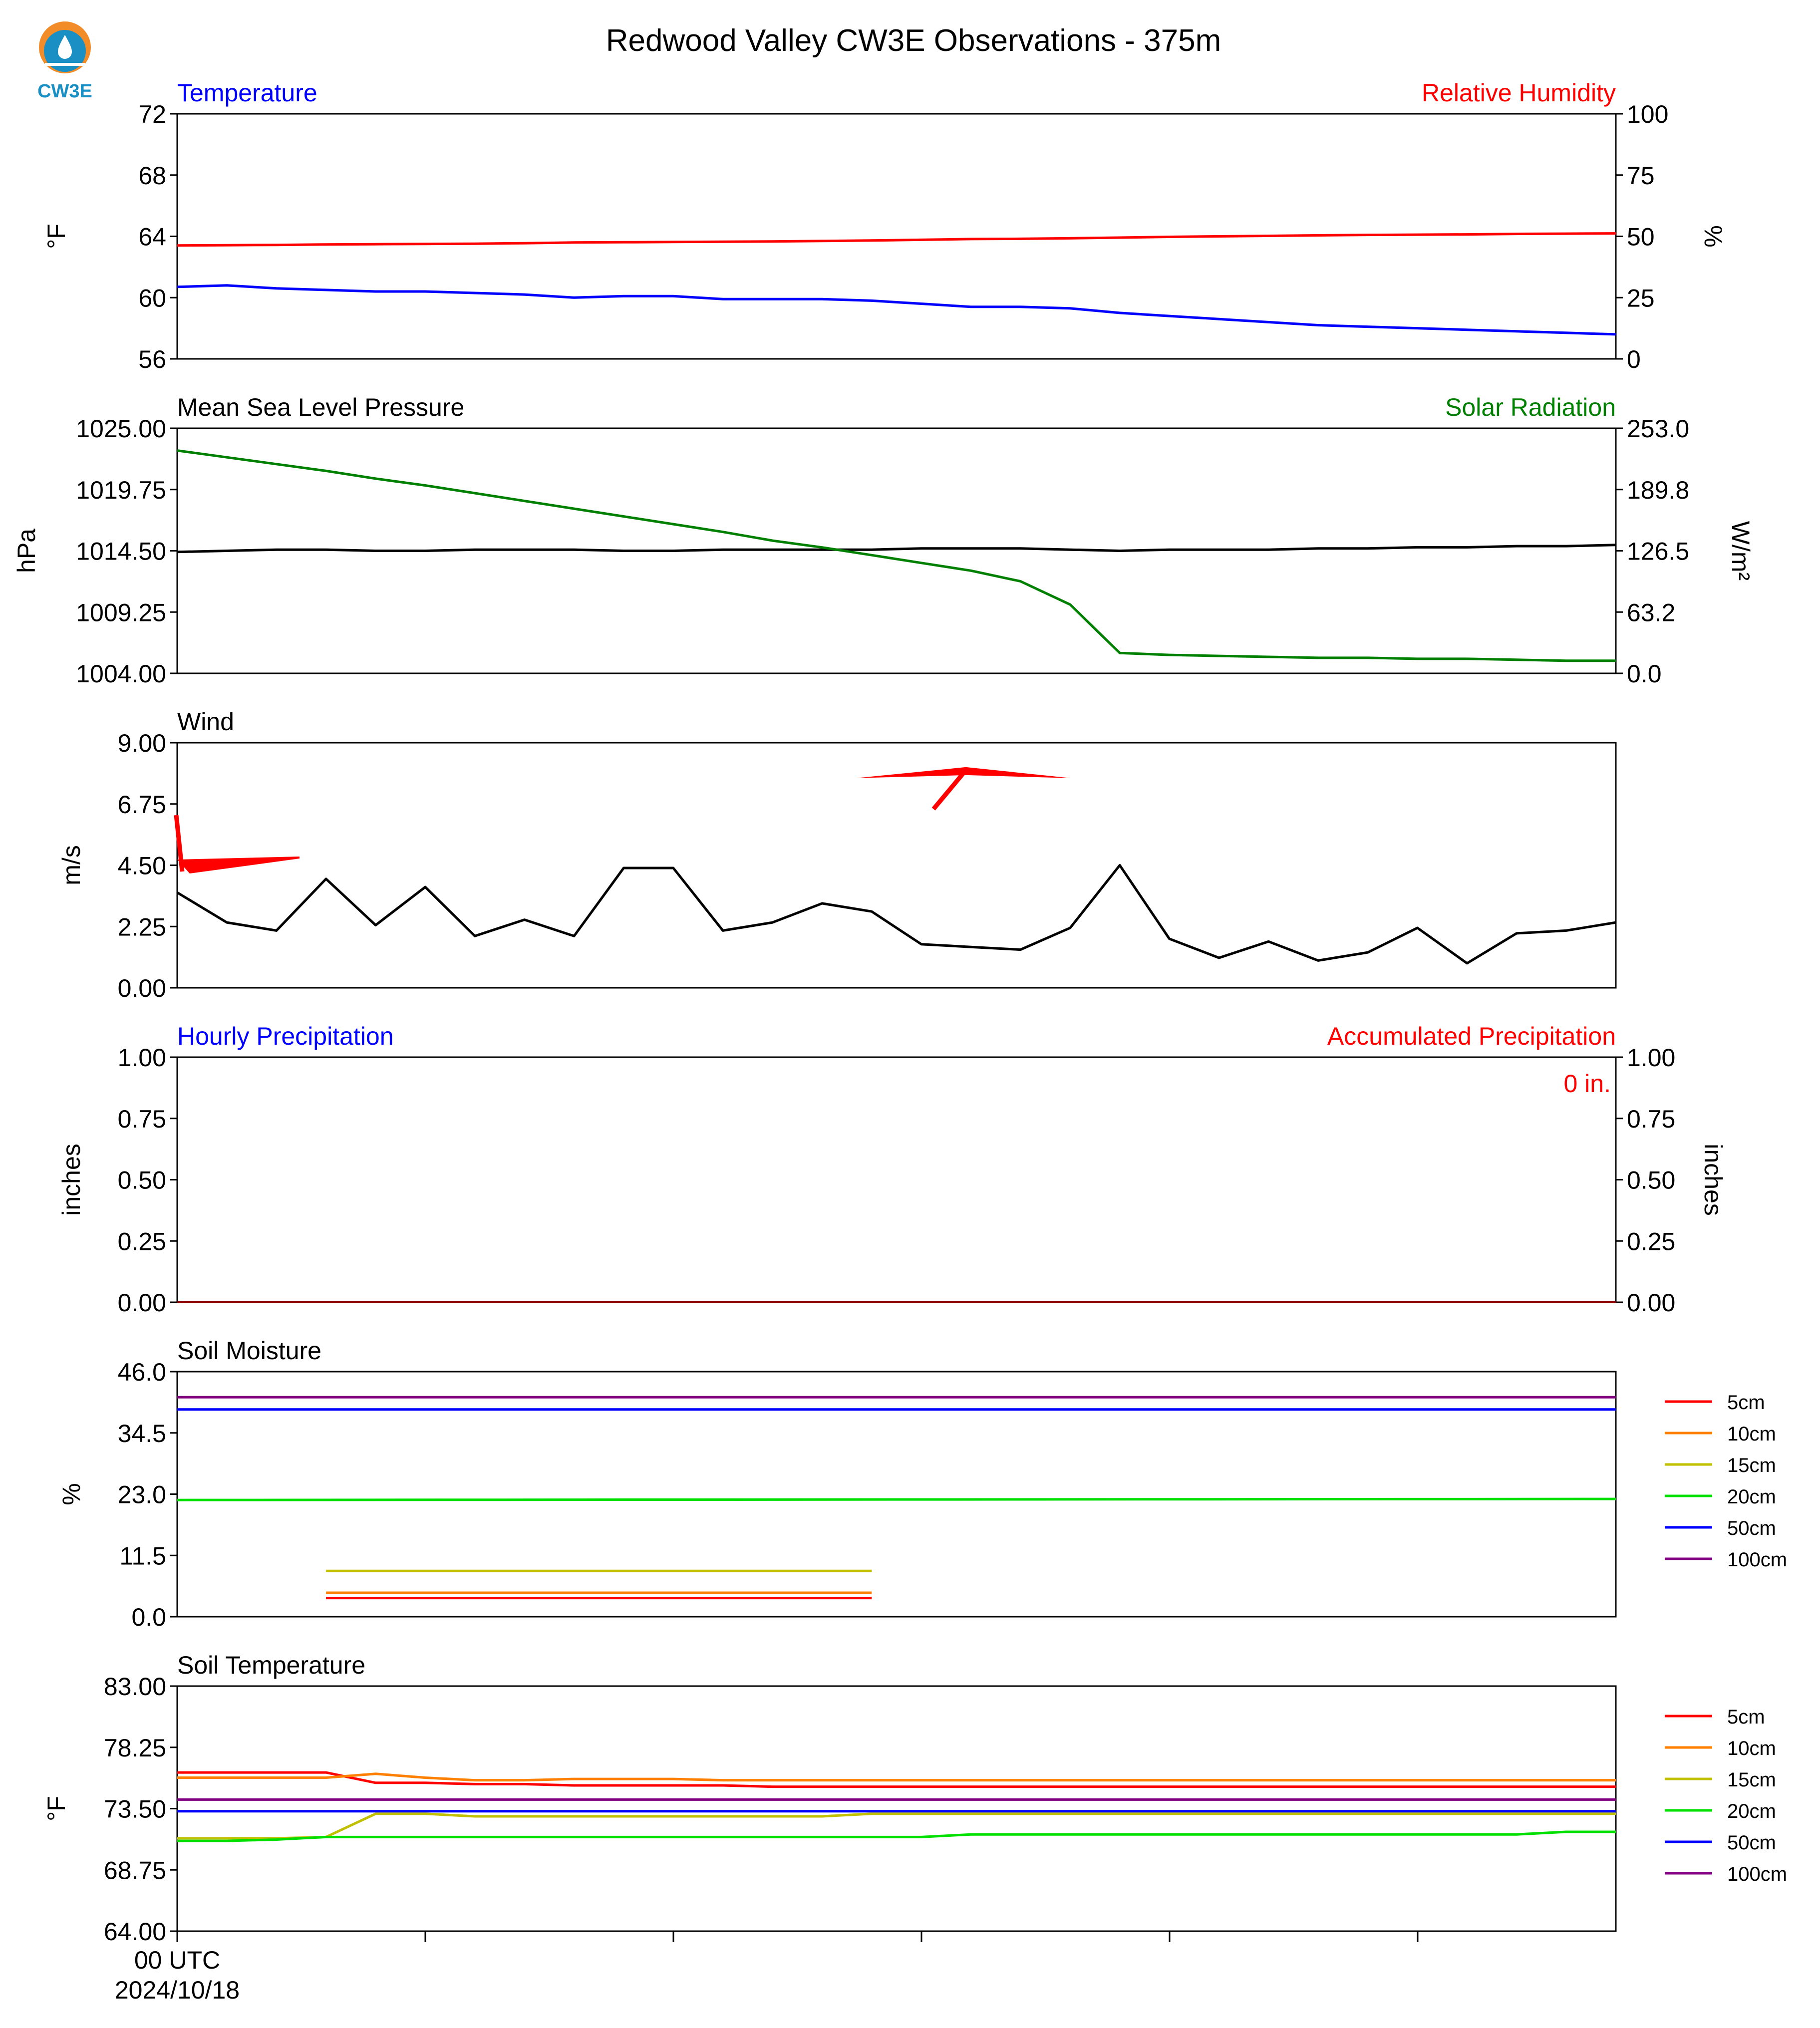 The height and width of the screenshot is (2028, 1820). Describe the element at coordinates (896, 1808) in the screenshot. I see `soil-temp-frame` at that location.